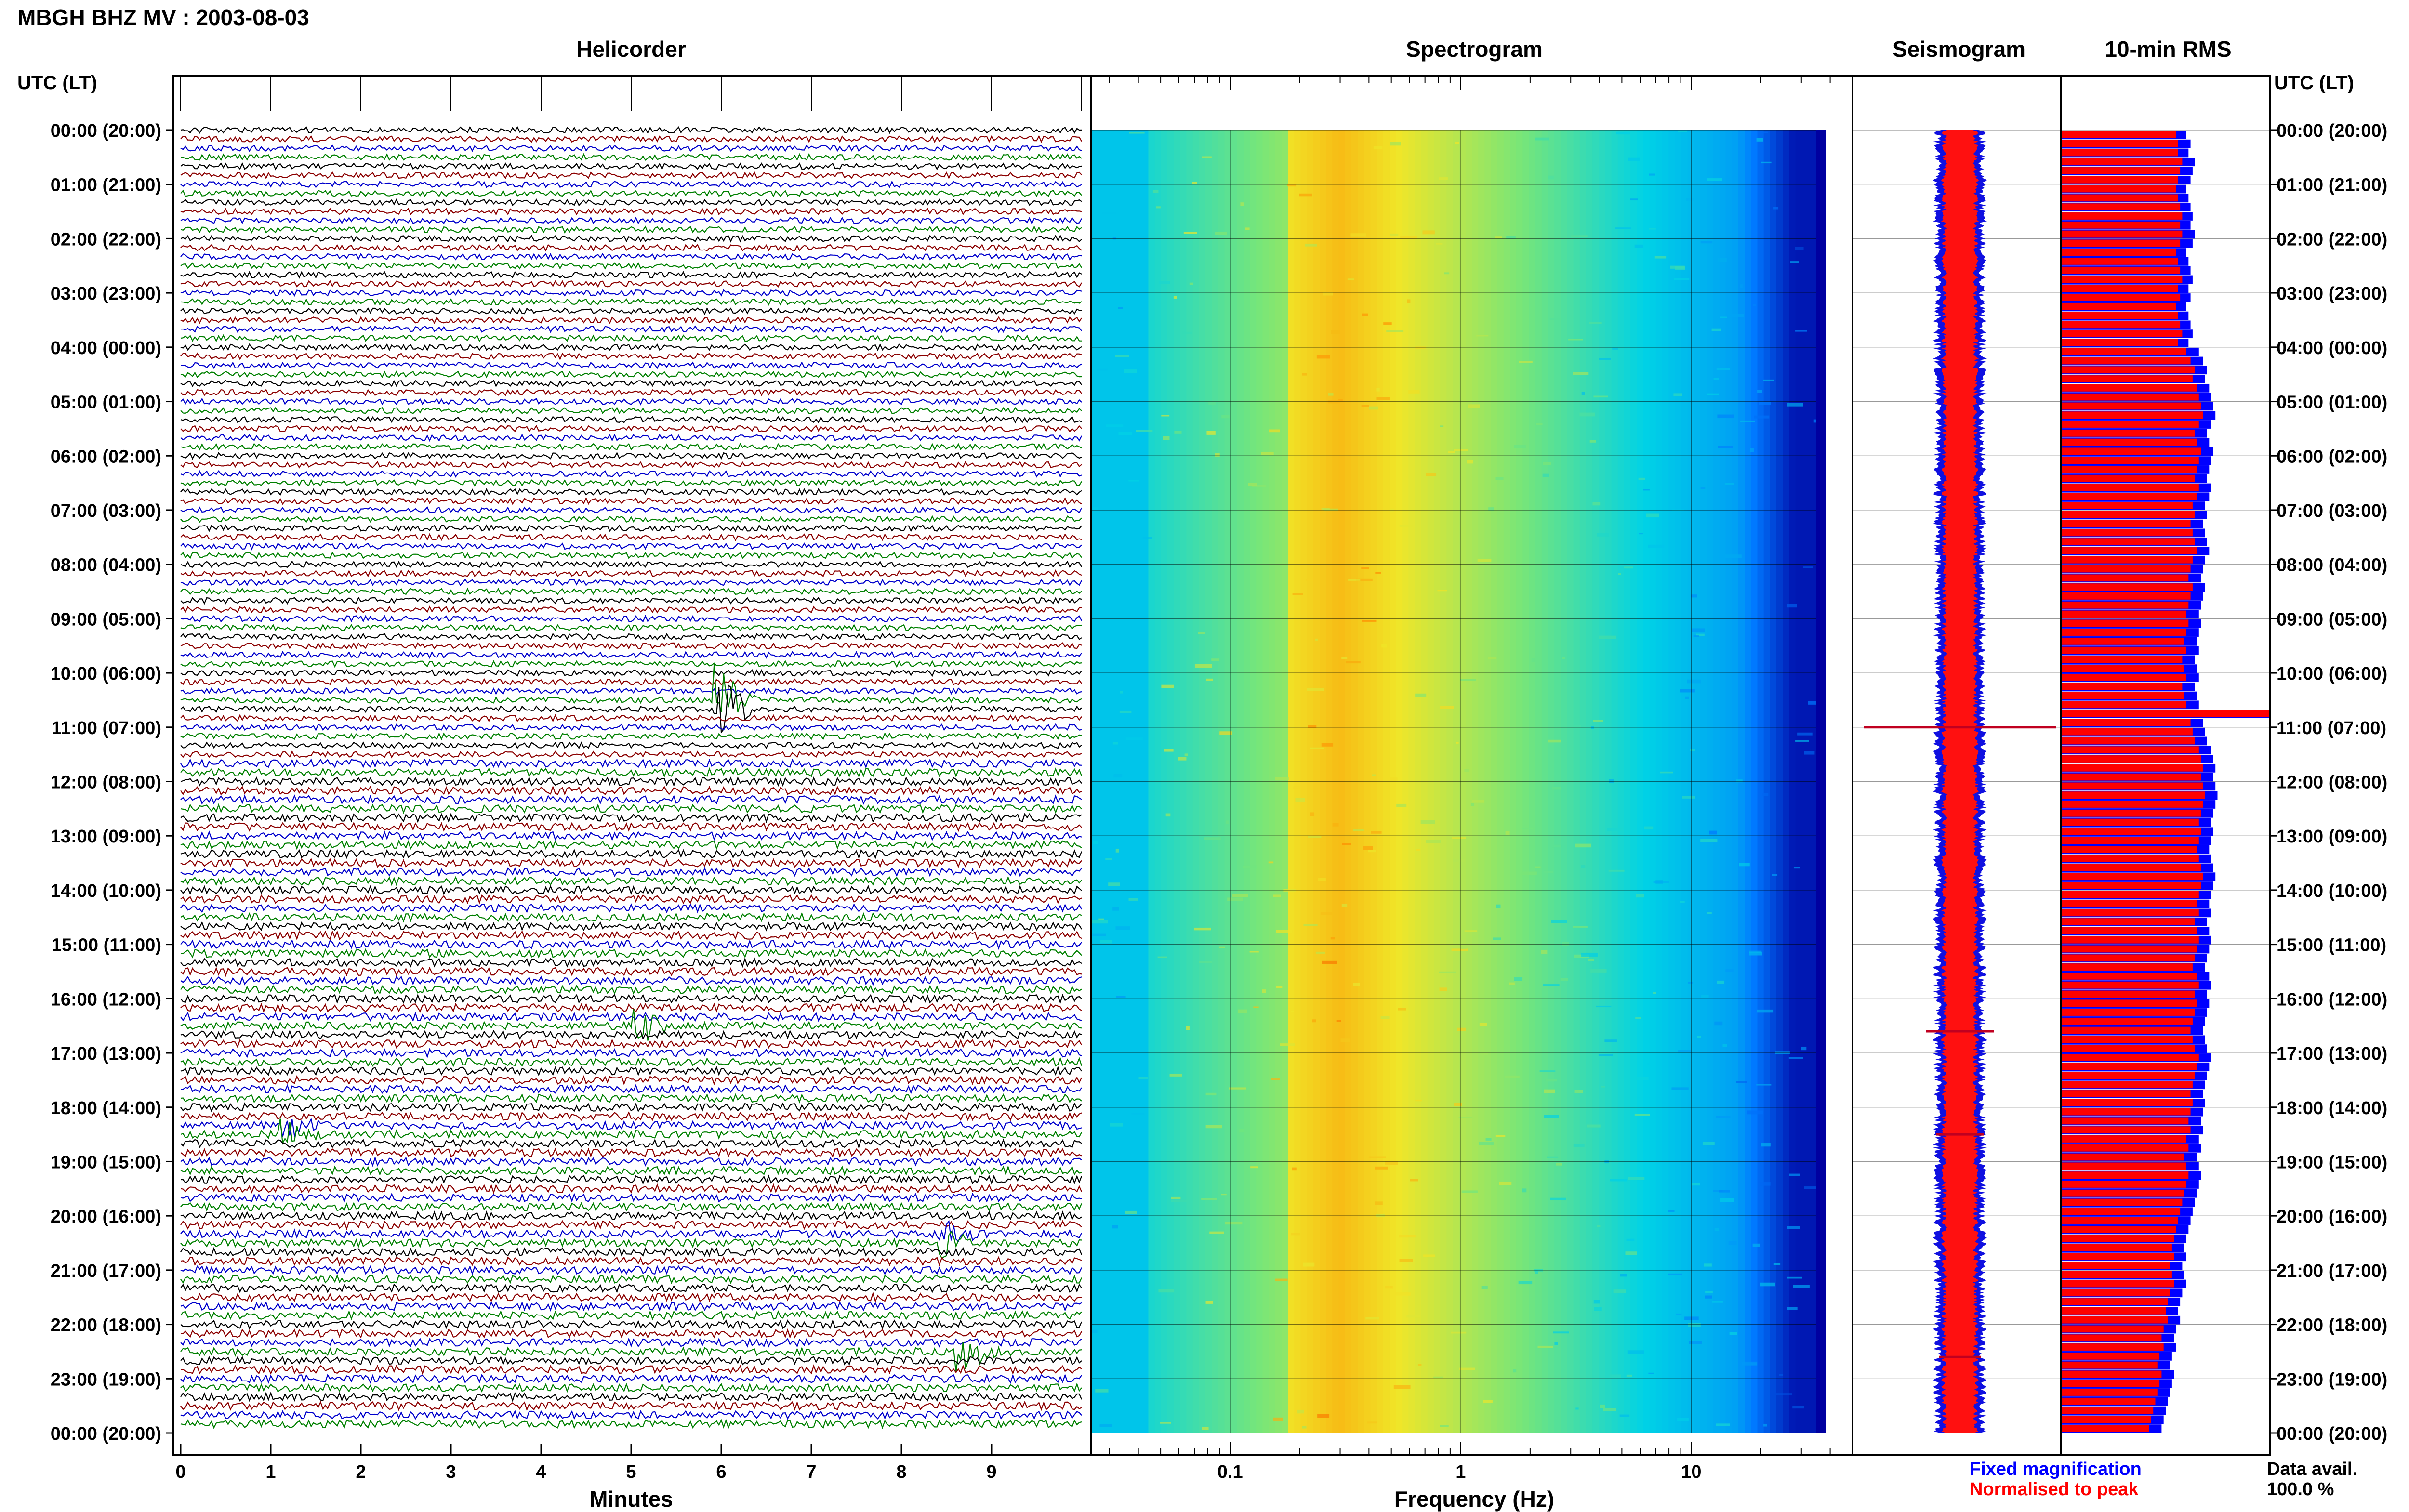 The height and width of the screenshot is (1512, 2409). What do you see at coordinates (2168, 49) in the screenshot?
I see `rms-title: 10-min RMS` at bounding box center [2168, 49].